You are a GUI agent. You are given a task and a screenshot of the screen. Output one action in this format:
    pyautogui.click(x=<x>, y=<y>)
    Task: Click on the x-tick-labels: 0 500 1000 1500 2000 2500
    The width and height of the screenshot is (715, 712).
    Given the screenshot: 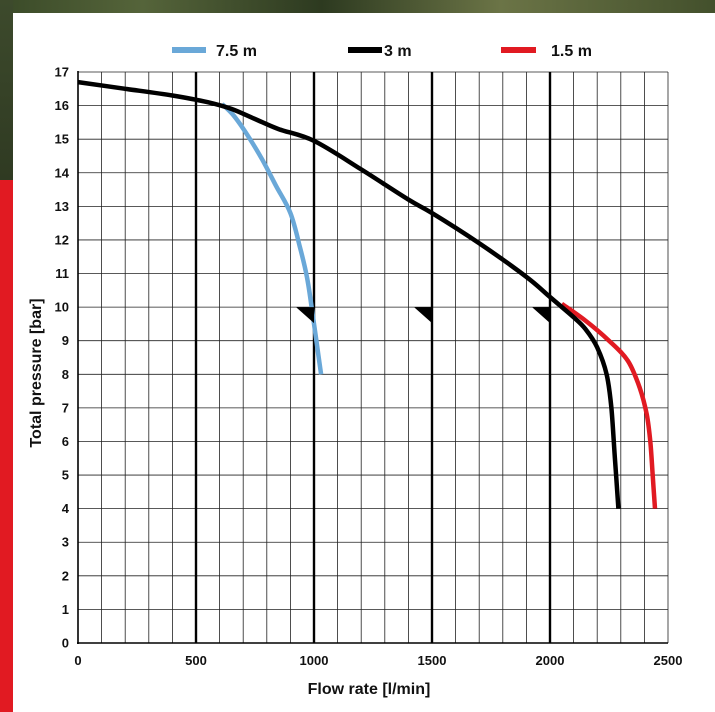 What is the action you would take?
    pyautogui.click(x=378, y=660)
    